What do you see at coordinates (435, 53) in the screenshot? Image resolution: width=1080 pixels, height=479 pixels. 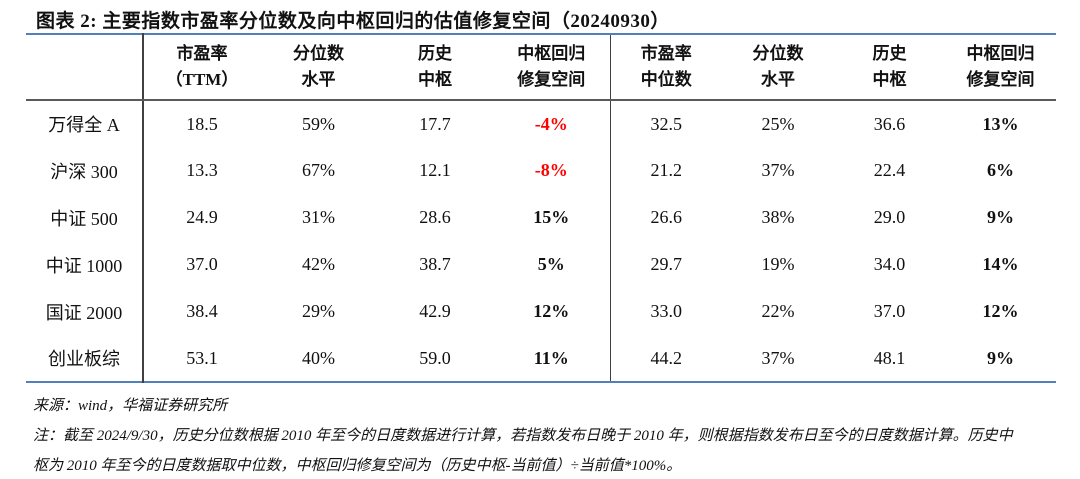 I see `header-hist-center-line1: 历史` at bounding box center [435, 53].